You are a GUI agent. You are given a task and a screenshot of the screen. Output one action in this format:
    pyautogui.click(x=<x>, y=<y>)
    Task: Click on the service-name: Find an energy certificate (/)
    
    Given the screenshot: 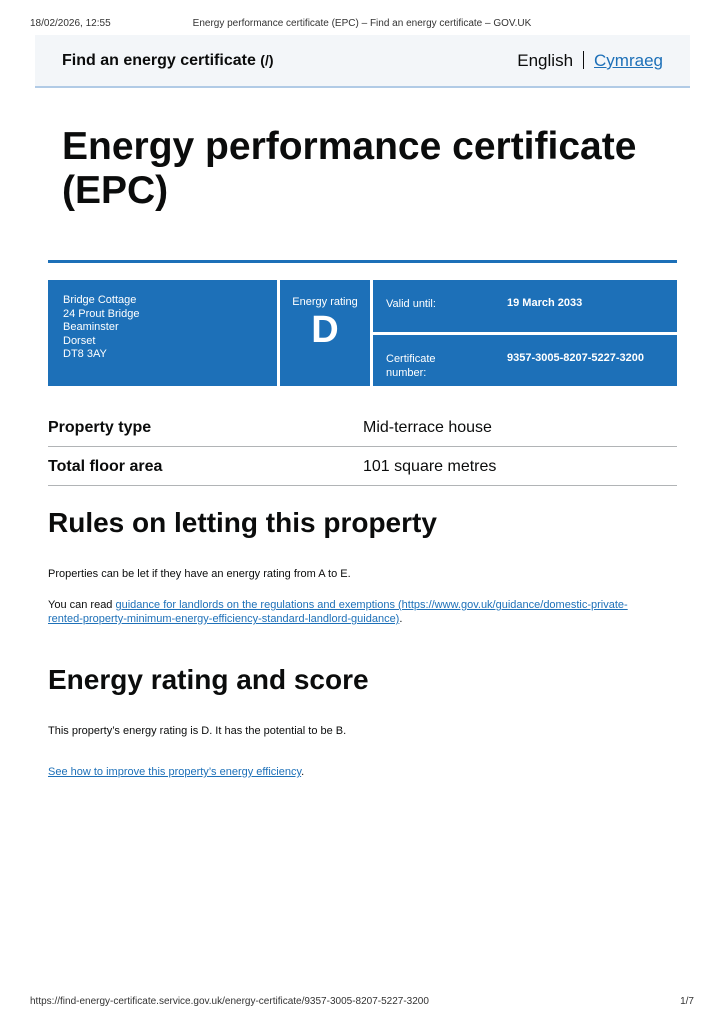 What is the action you would take?
    pyautogui.click(x=168, y=61)
    